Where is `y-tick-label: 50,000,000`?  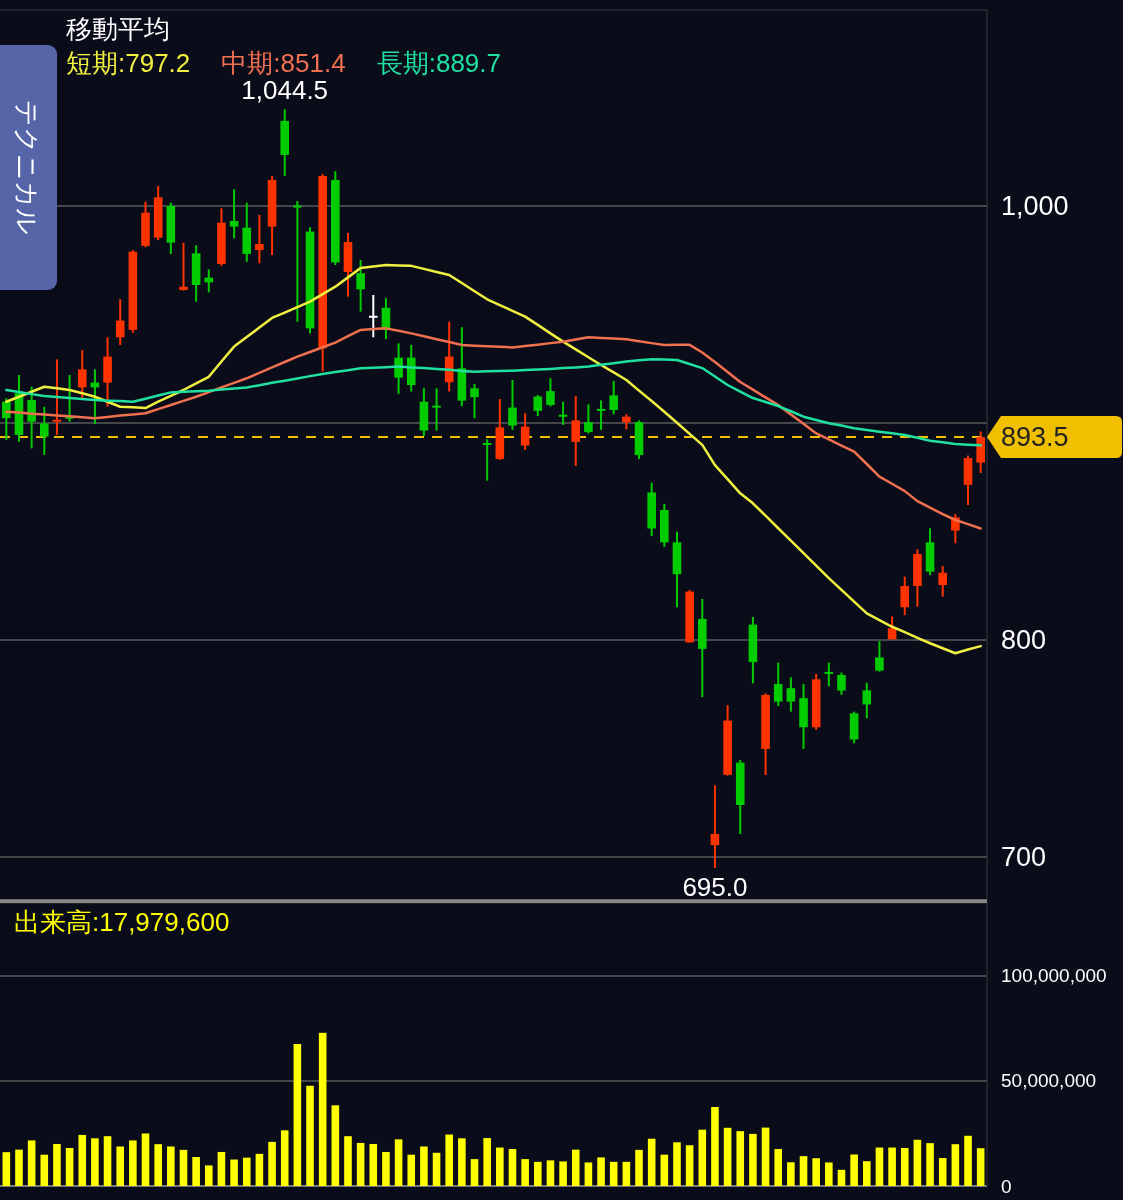
y-tick-label: 50,000,000 is located at coordinates (1049, 1081).